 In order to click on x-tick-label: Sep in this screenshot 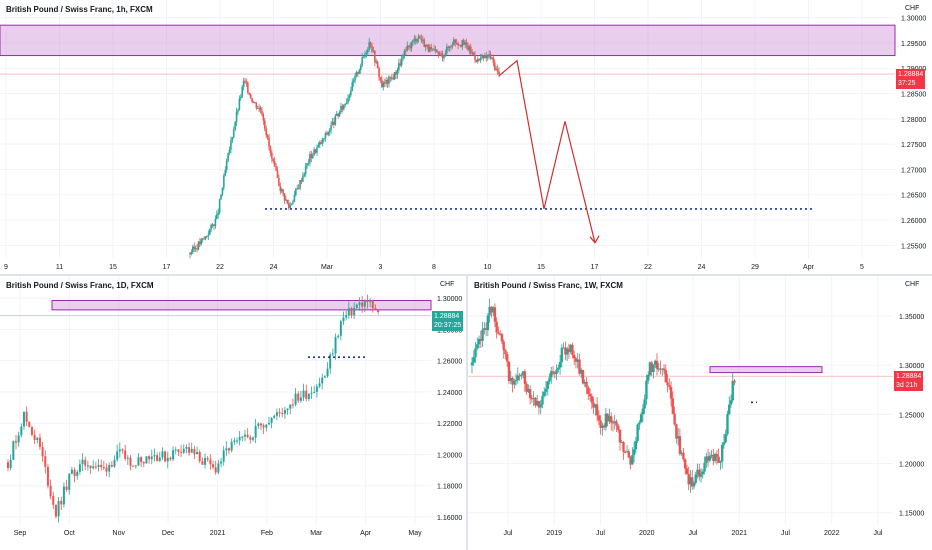, I will do `click(20, 533)`.